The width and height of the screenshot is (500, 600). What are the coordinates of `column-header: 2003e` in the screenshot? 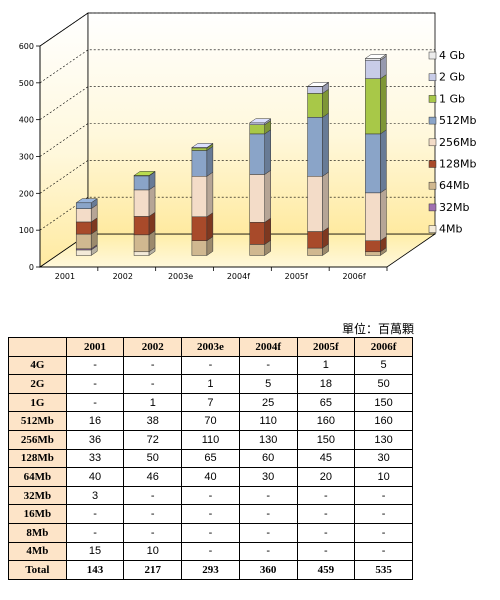 It's located at (210, 347).